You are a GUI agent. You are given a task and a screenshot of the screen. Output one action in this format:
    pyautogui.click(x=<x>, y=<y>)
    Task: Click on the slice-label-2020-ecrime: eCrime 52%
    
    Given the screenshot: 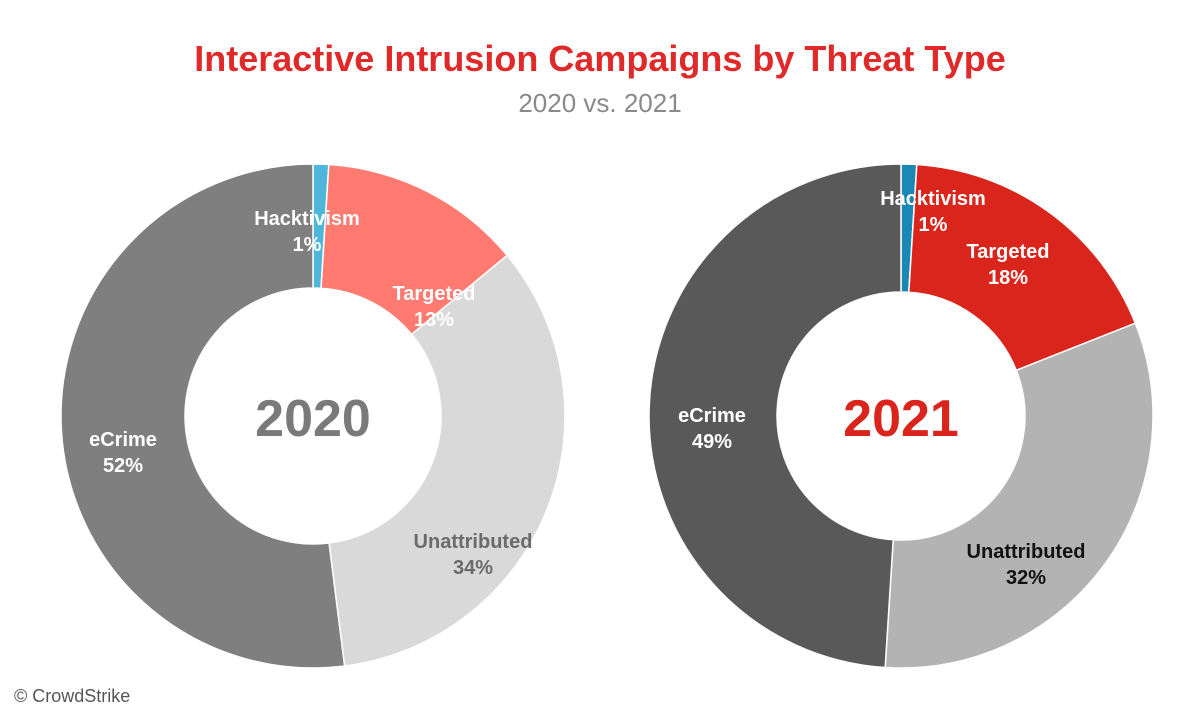 What is the action you would take?
    pyautogui.click(x=123, y=453)
    